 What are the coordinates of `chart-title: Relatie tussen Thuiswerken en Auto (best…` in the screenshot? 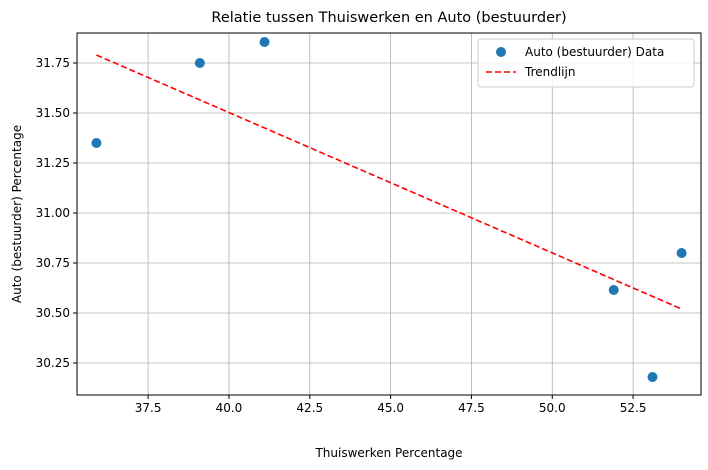 It's located at (388, 18).